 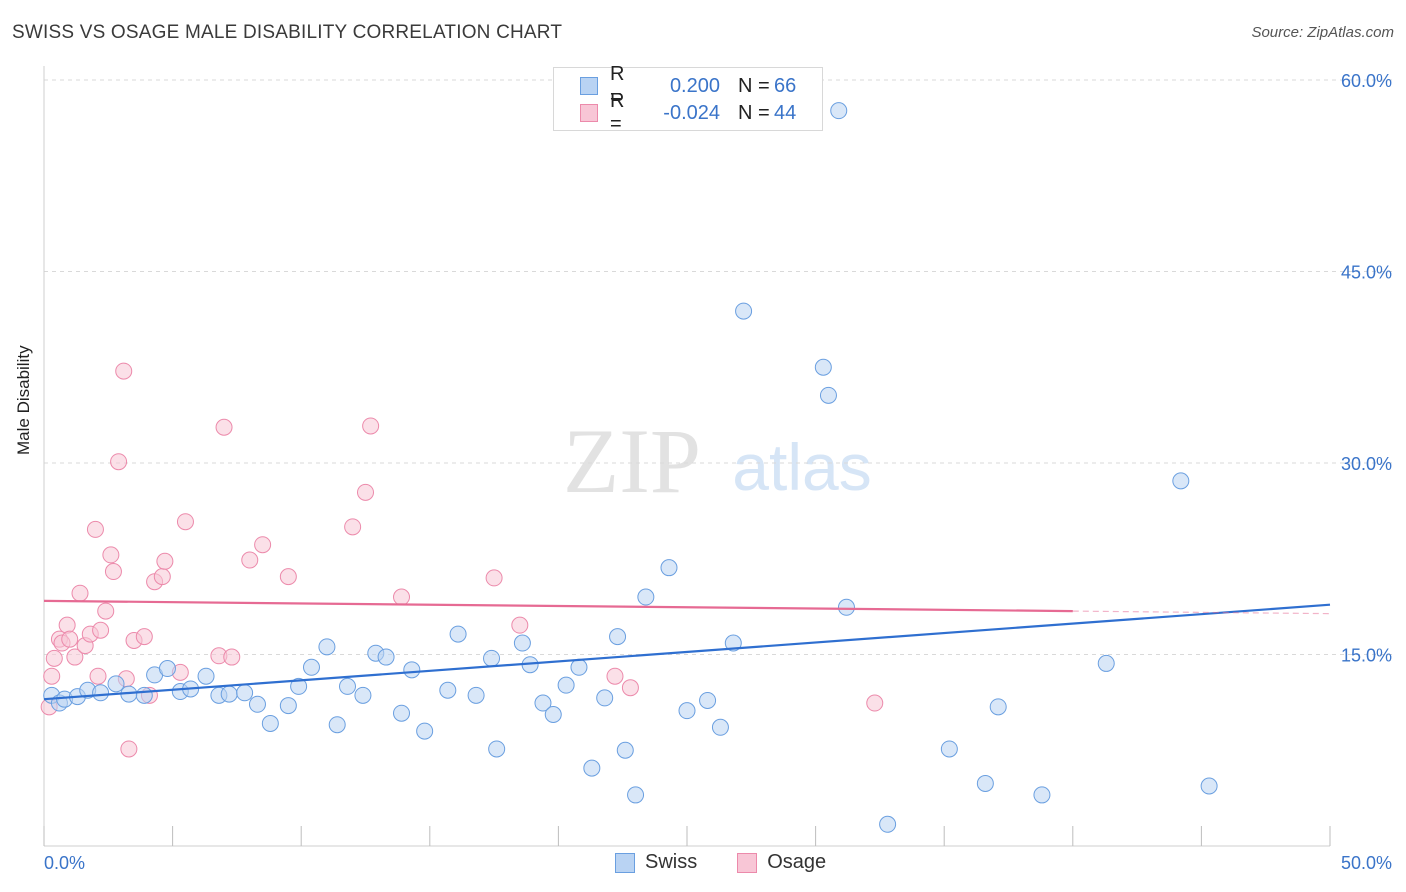 I want to click on watermark: ZIP atlas, so click(x=717, y=461).